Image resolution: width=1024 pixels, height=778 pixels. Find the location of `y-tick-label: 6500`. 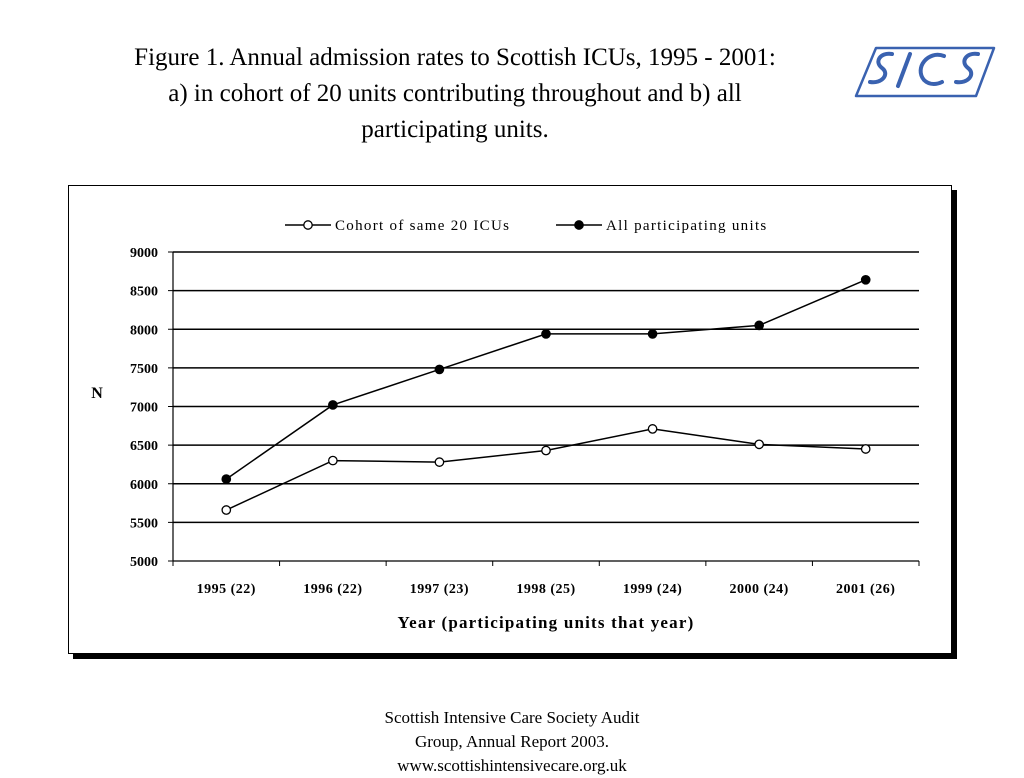

y-tick-label: 6500 is located at coordinates (144, 446).